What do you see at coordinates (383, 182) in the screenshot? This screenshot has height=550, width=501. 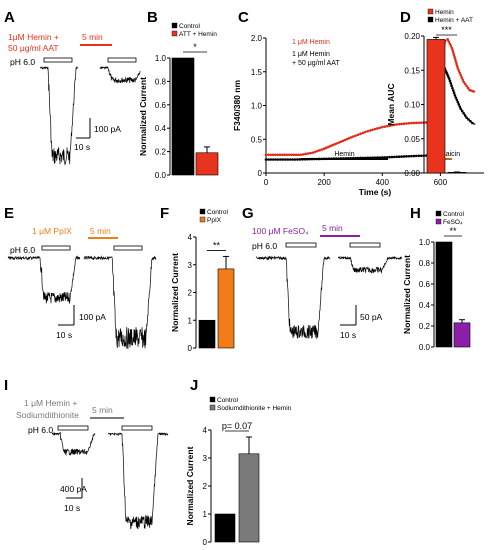 I see `x-tick-label: 400` at bounding box center [383, 182].